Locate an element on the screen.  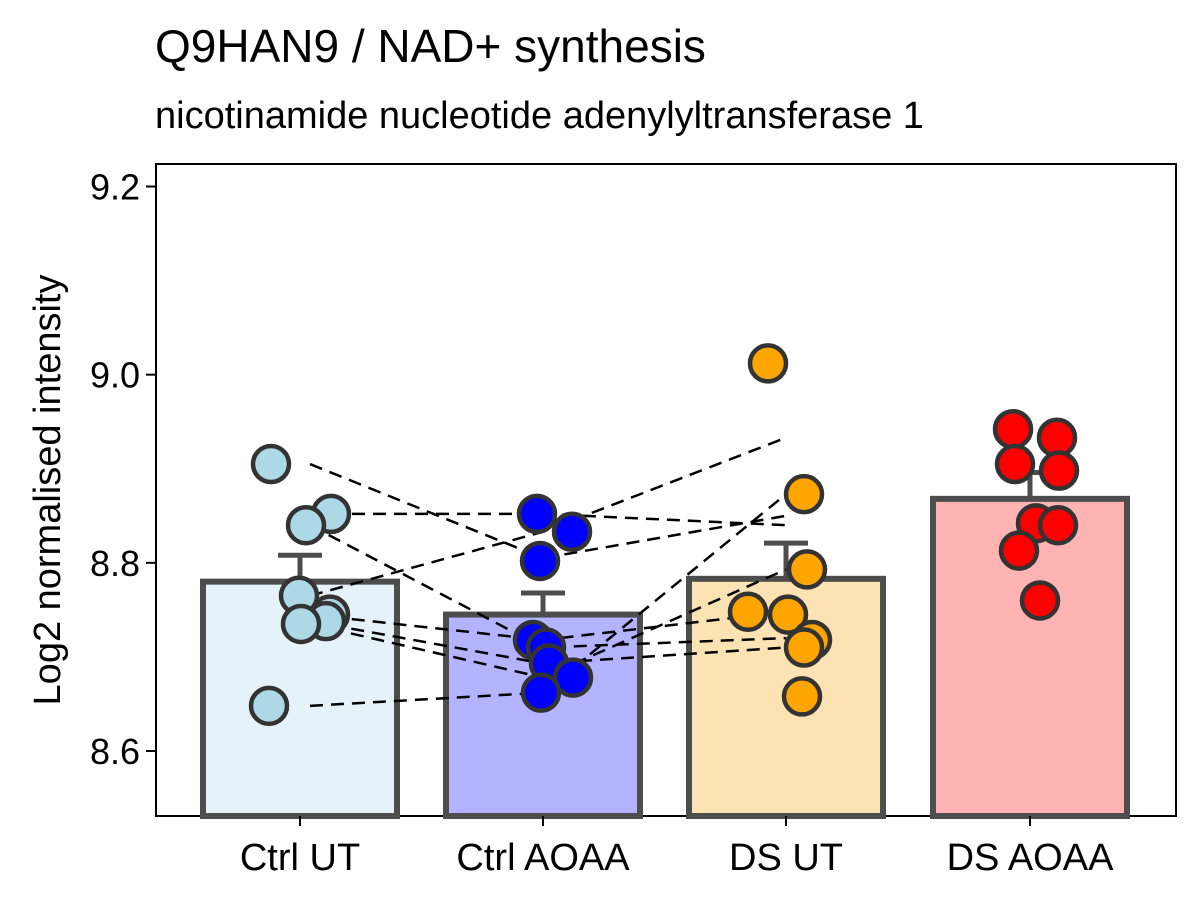
x-tick-label: DS UT is located at coordinates (786, 858).